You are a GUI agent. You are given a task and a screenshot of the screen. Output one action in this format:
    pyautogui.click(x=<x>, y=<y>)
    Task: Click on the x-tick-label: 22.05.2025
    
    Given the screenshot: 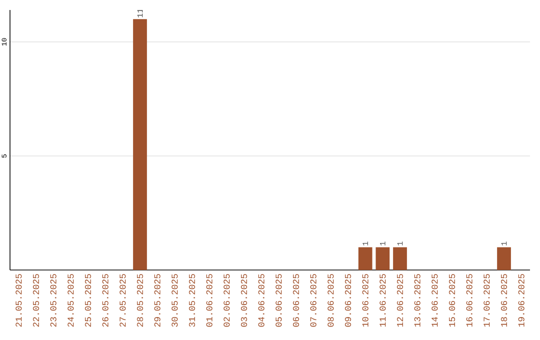 What is the action you would take?
    pyautogui.click(x=36, y=300)
    